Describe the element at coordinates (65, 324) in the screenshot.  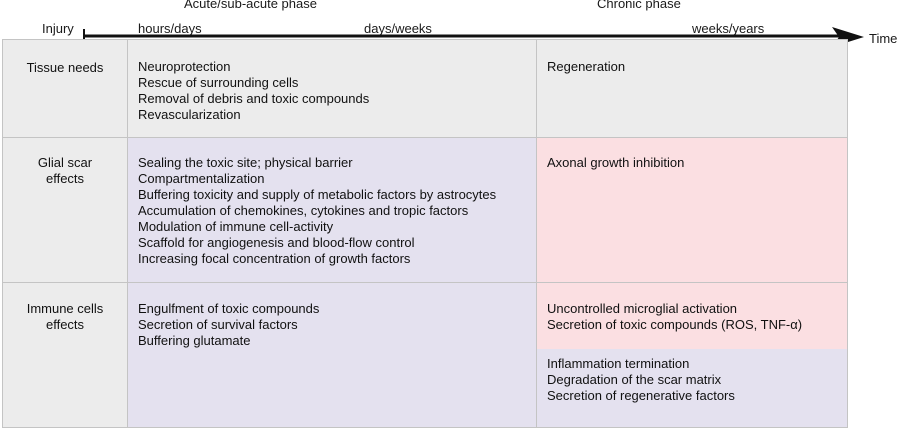
I see `immune-cells-label-line2: effects` at that location.